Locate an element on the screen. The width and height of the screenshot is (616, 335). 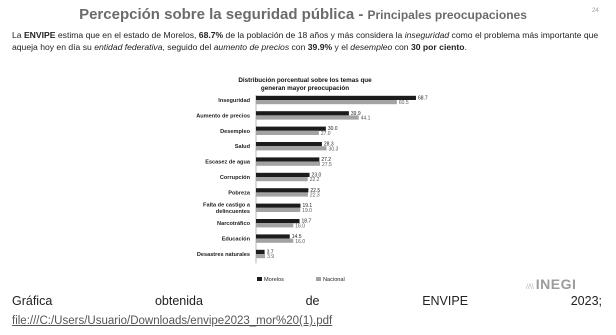
inegi-logo-mark: //\\ is located at coordinates (530, 287).